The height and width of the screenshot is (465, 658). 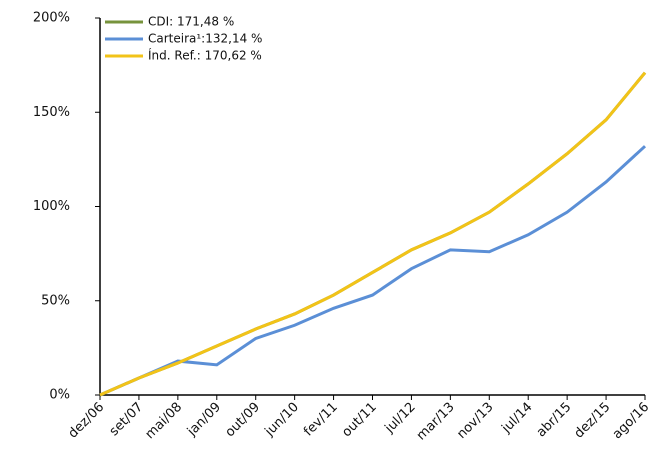 I want to click on legend-label: CDI: 171,48 %, so click(x=191, y=22).